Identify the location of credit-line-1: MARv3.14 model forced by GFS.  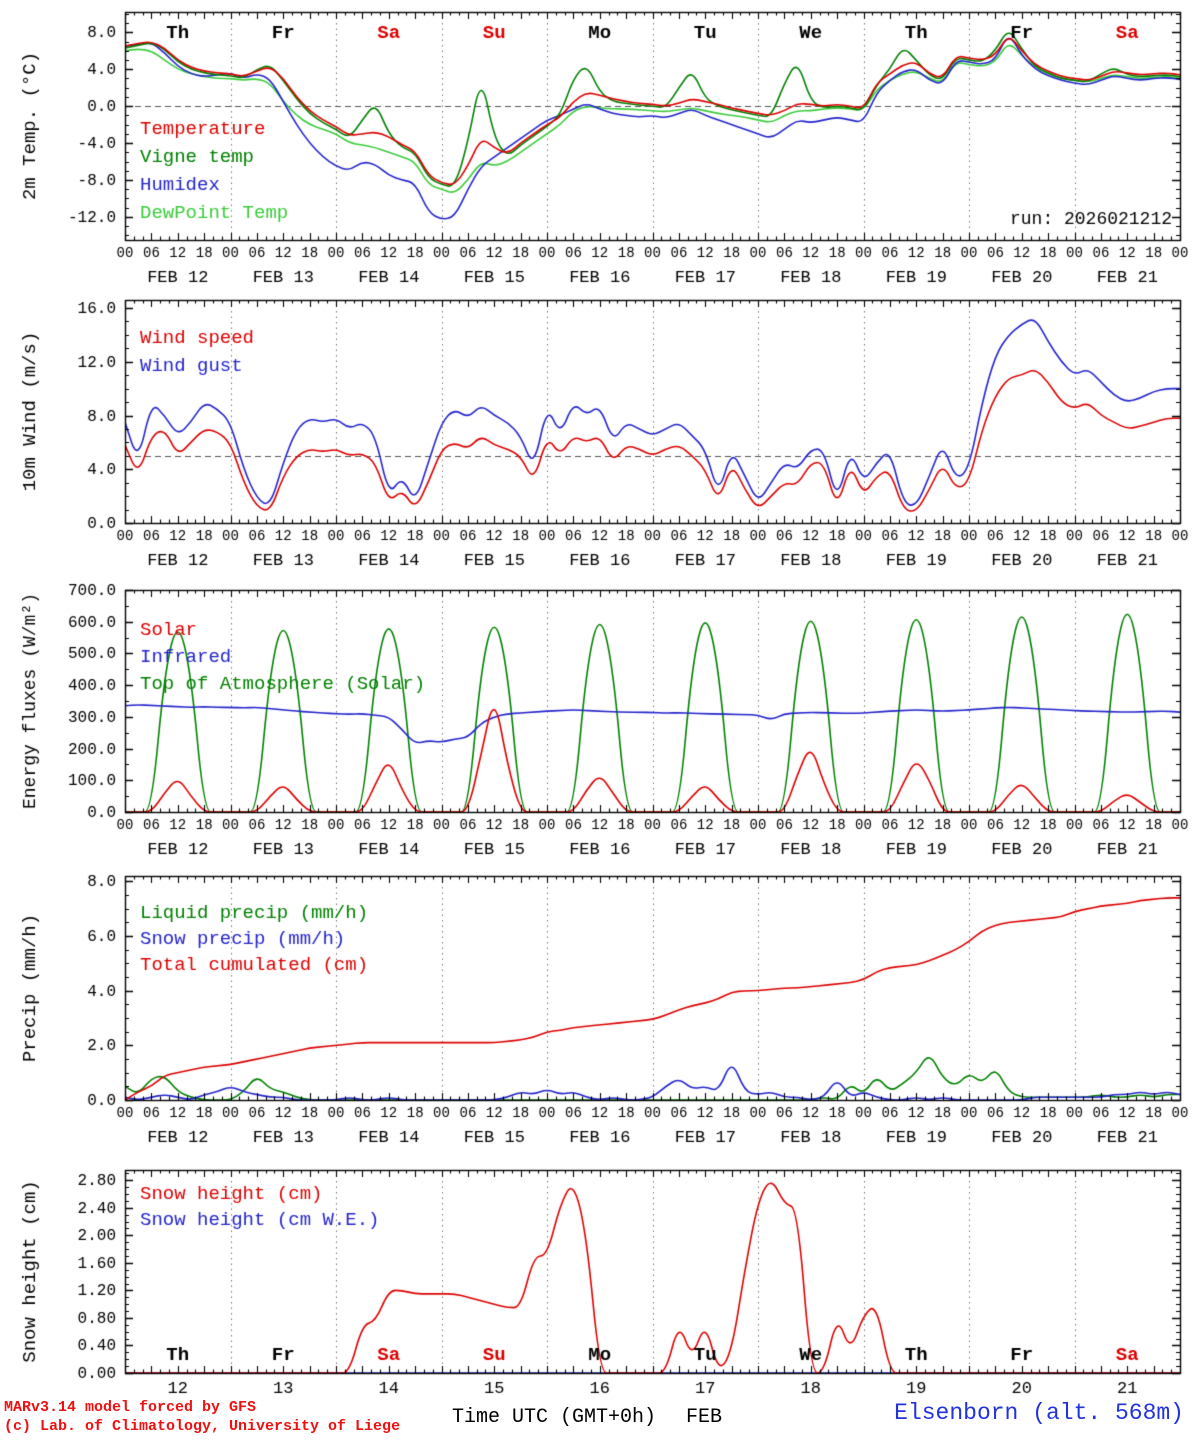
(130, 1407).